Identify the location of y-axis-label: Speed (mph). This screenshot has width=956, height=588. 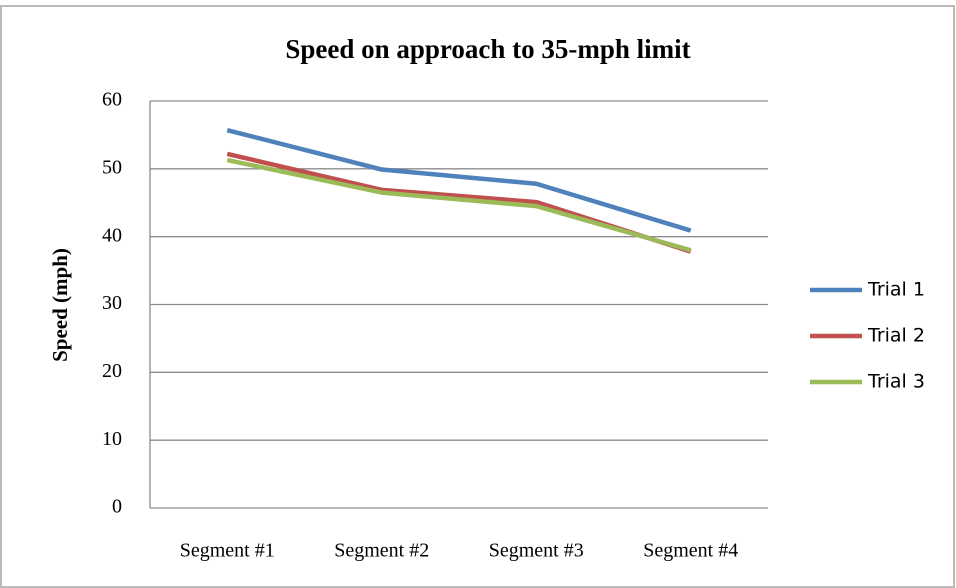
(60, 305).